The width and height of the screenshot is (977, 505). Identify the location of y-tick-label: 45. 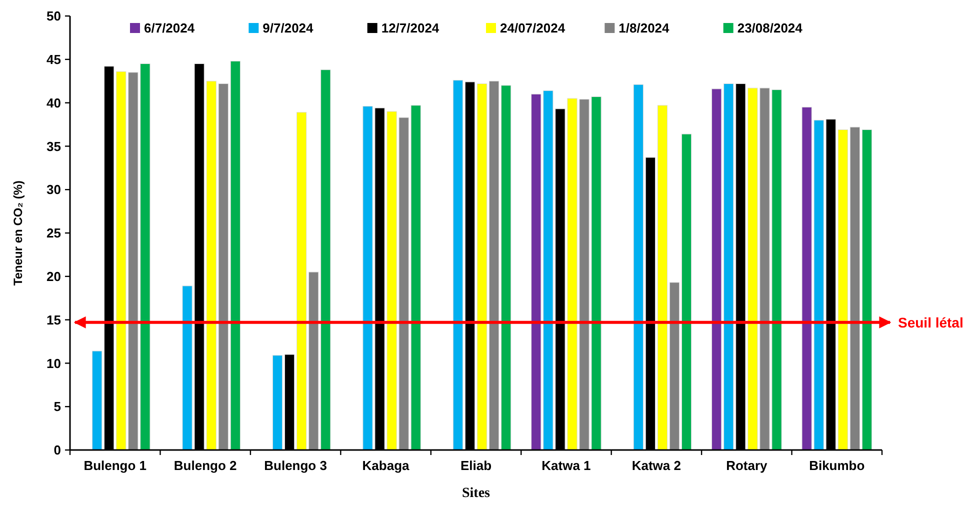
(53, 59).